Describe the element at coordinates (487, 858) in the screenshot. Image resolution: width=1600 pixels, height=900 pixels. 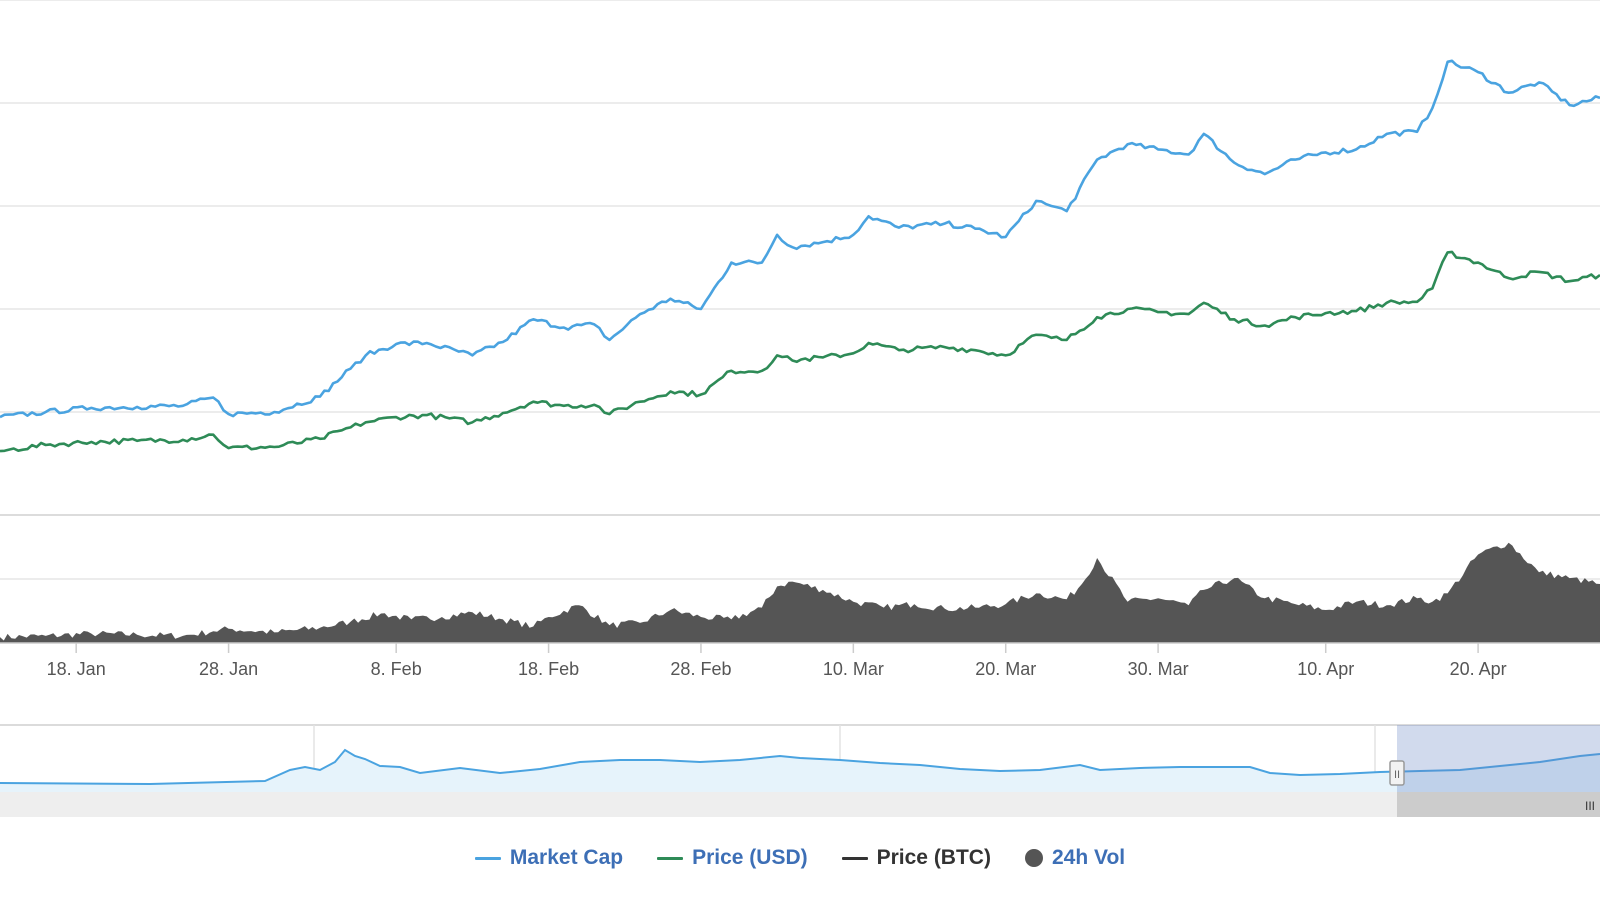
I see `market-cap-line-icon` at that location.